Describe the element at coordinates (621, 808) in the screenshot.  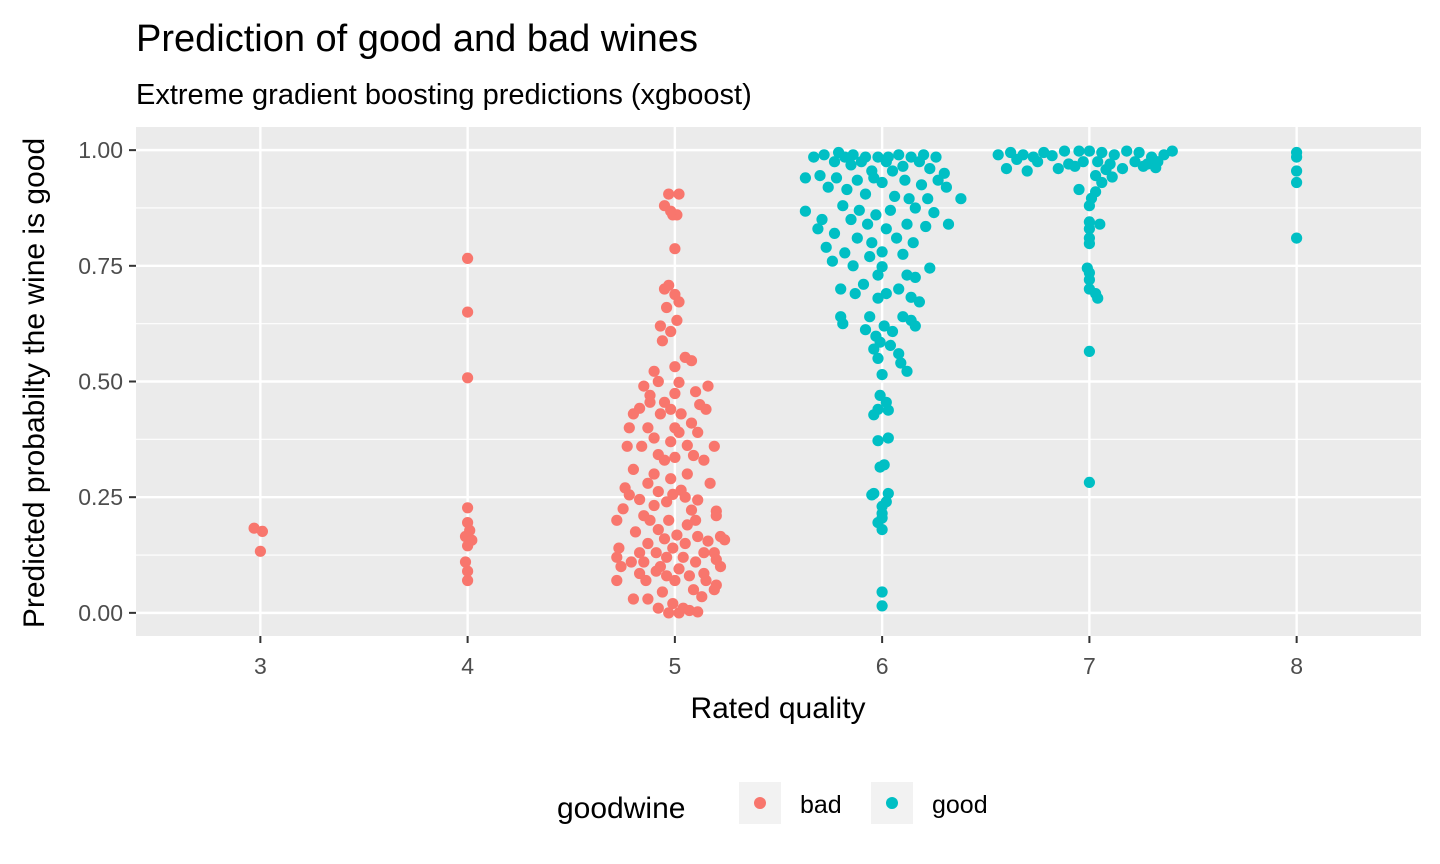
I see `legend-title: goodwine` at that location.